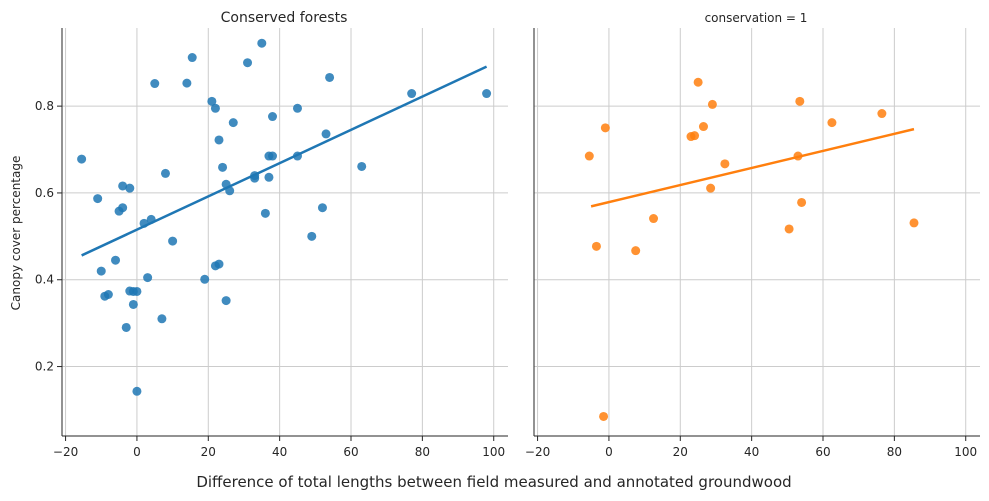 The image size is (989, 501). I want to click on panel-1-x-ticks: −20 0 20 40 60 80 100, so click(279, 447).